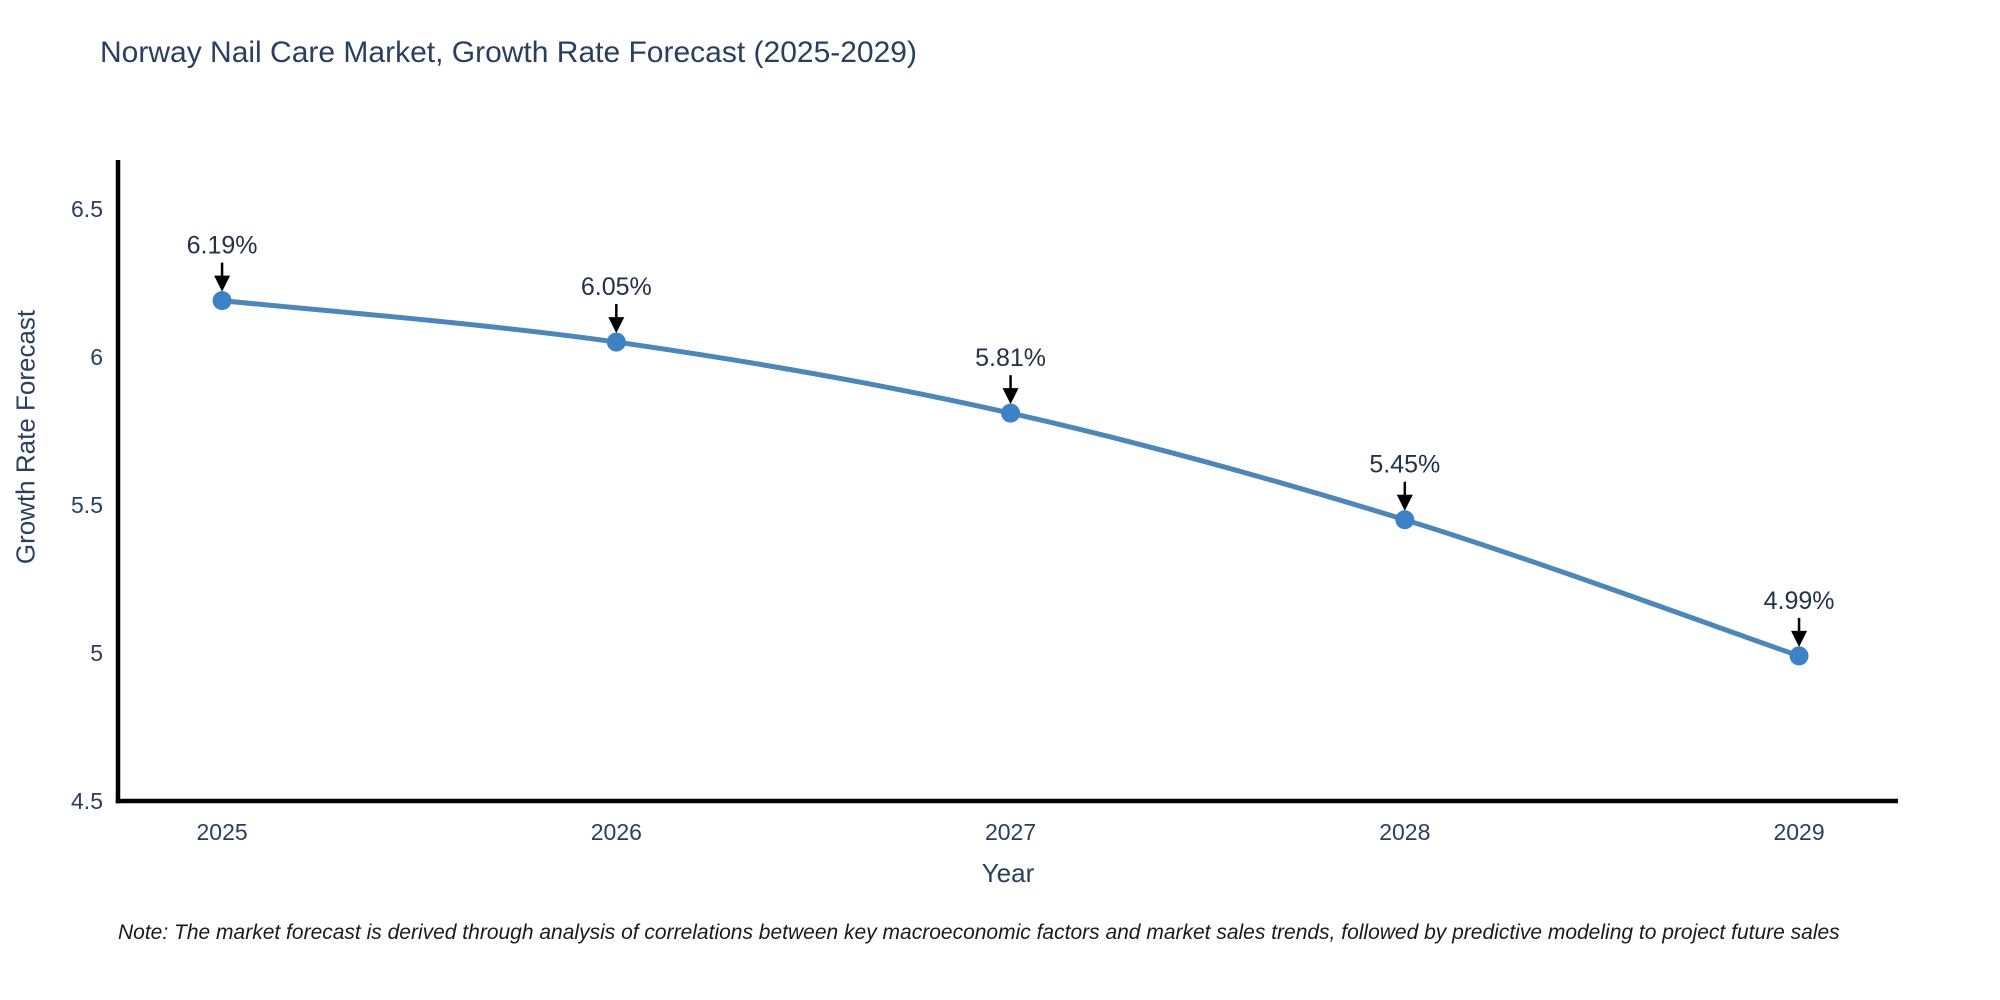 This screenshot has height=1000, width=2000. I want to click on y-tick-label: 6.5, so click(87, 209).